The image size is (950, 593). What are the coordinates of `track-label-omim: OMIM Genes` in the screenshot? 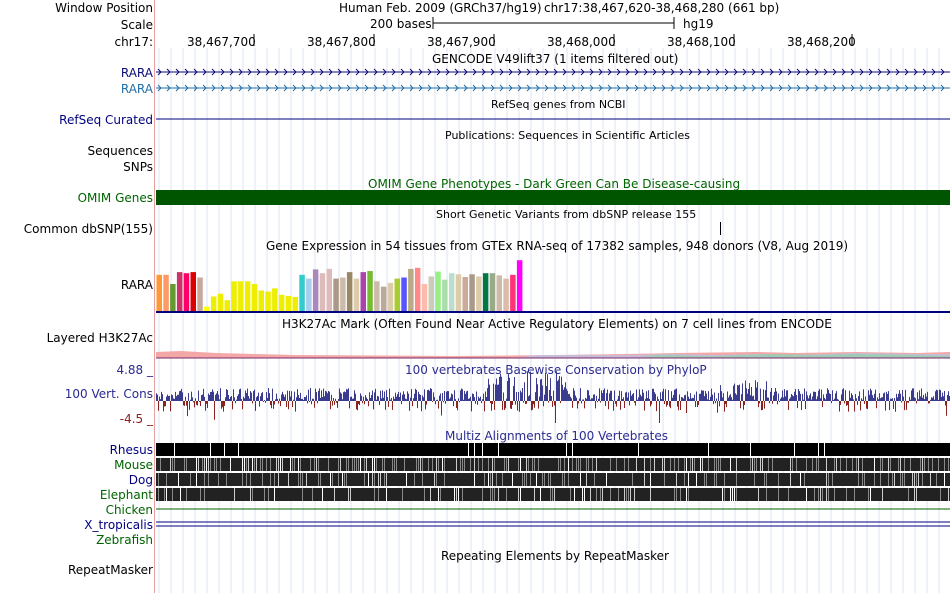 It's located at (115, 198).